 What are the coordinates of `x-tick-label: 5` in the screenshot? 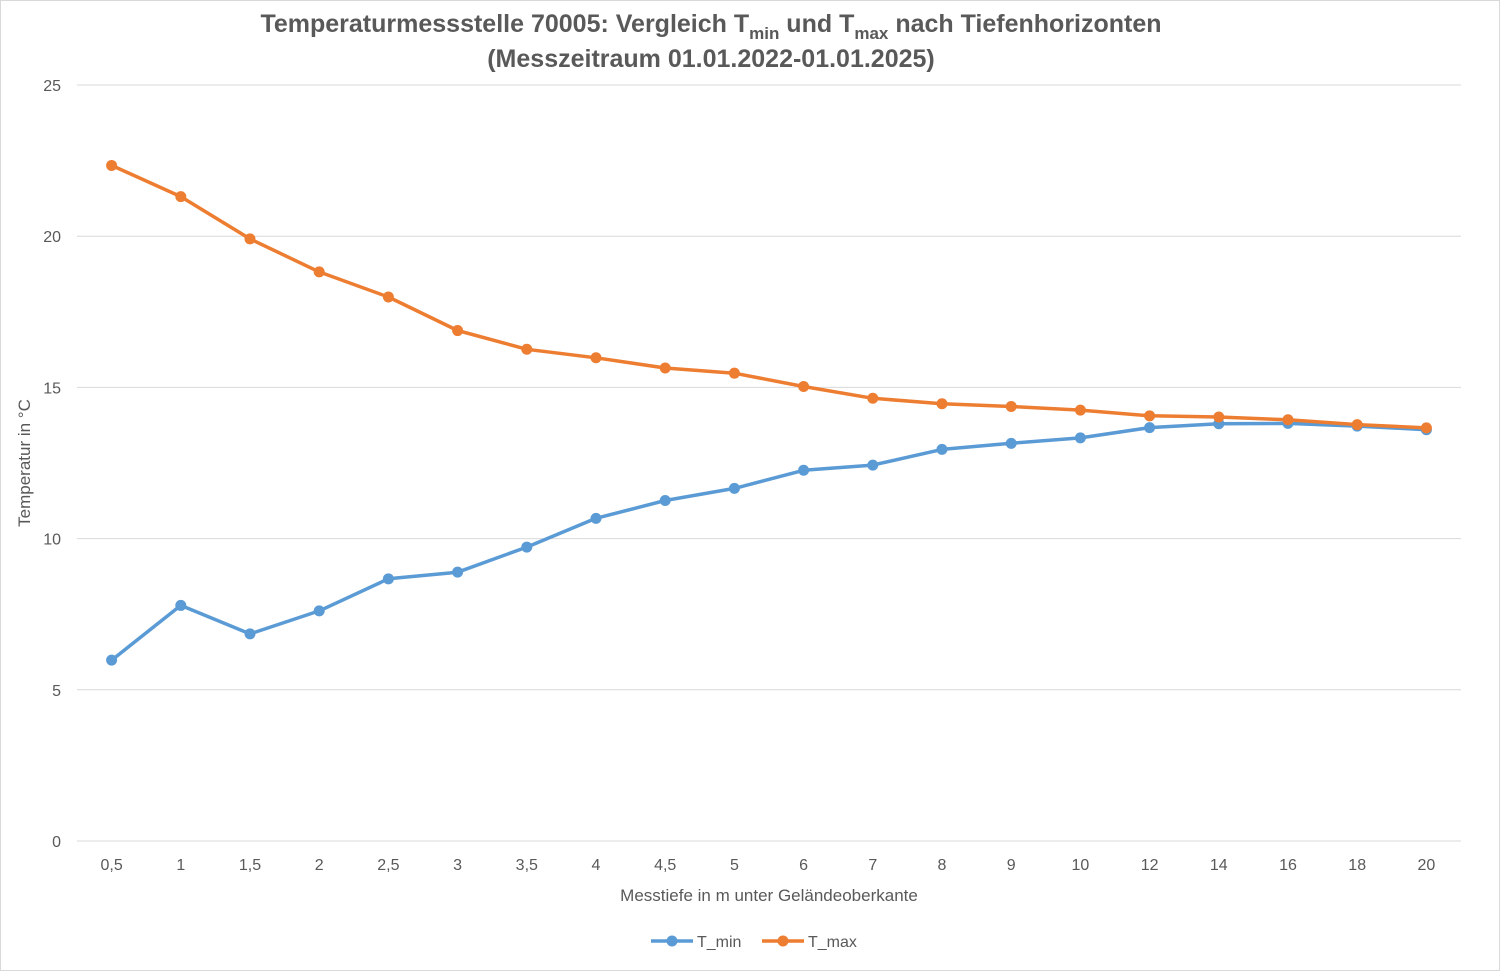 It's located at (734, 865).